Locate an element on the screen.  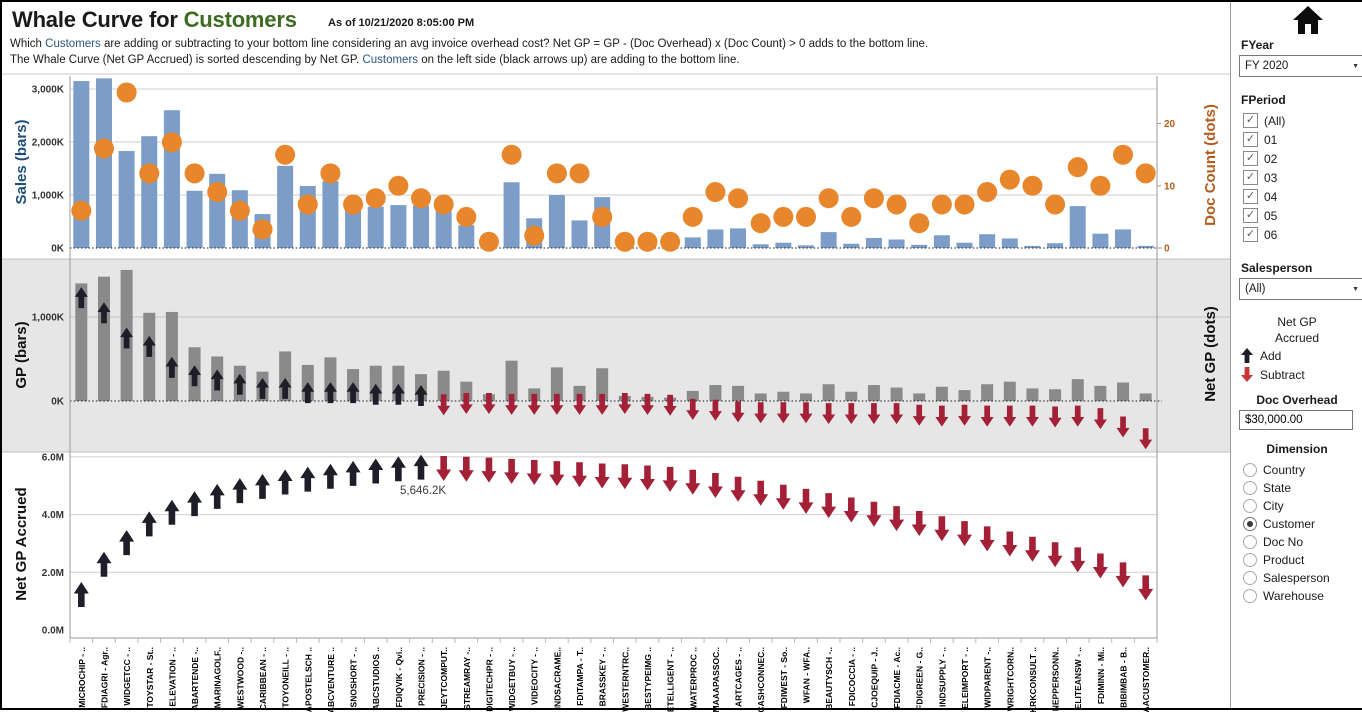
dimension-radio-warehouse: Warehouse is located at coordinates (1302, 596).